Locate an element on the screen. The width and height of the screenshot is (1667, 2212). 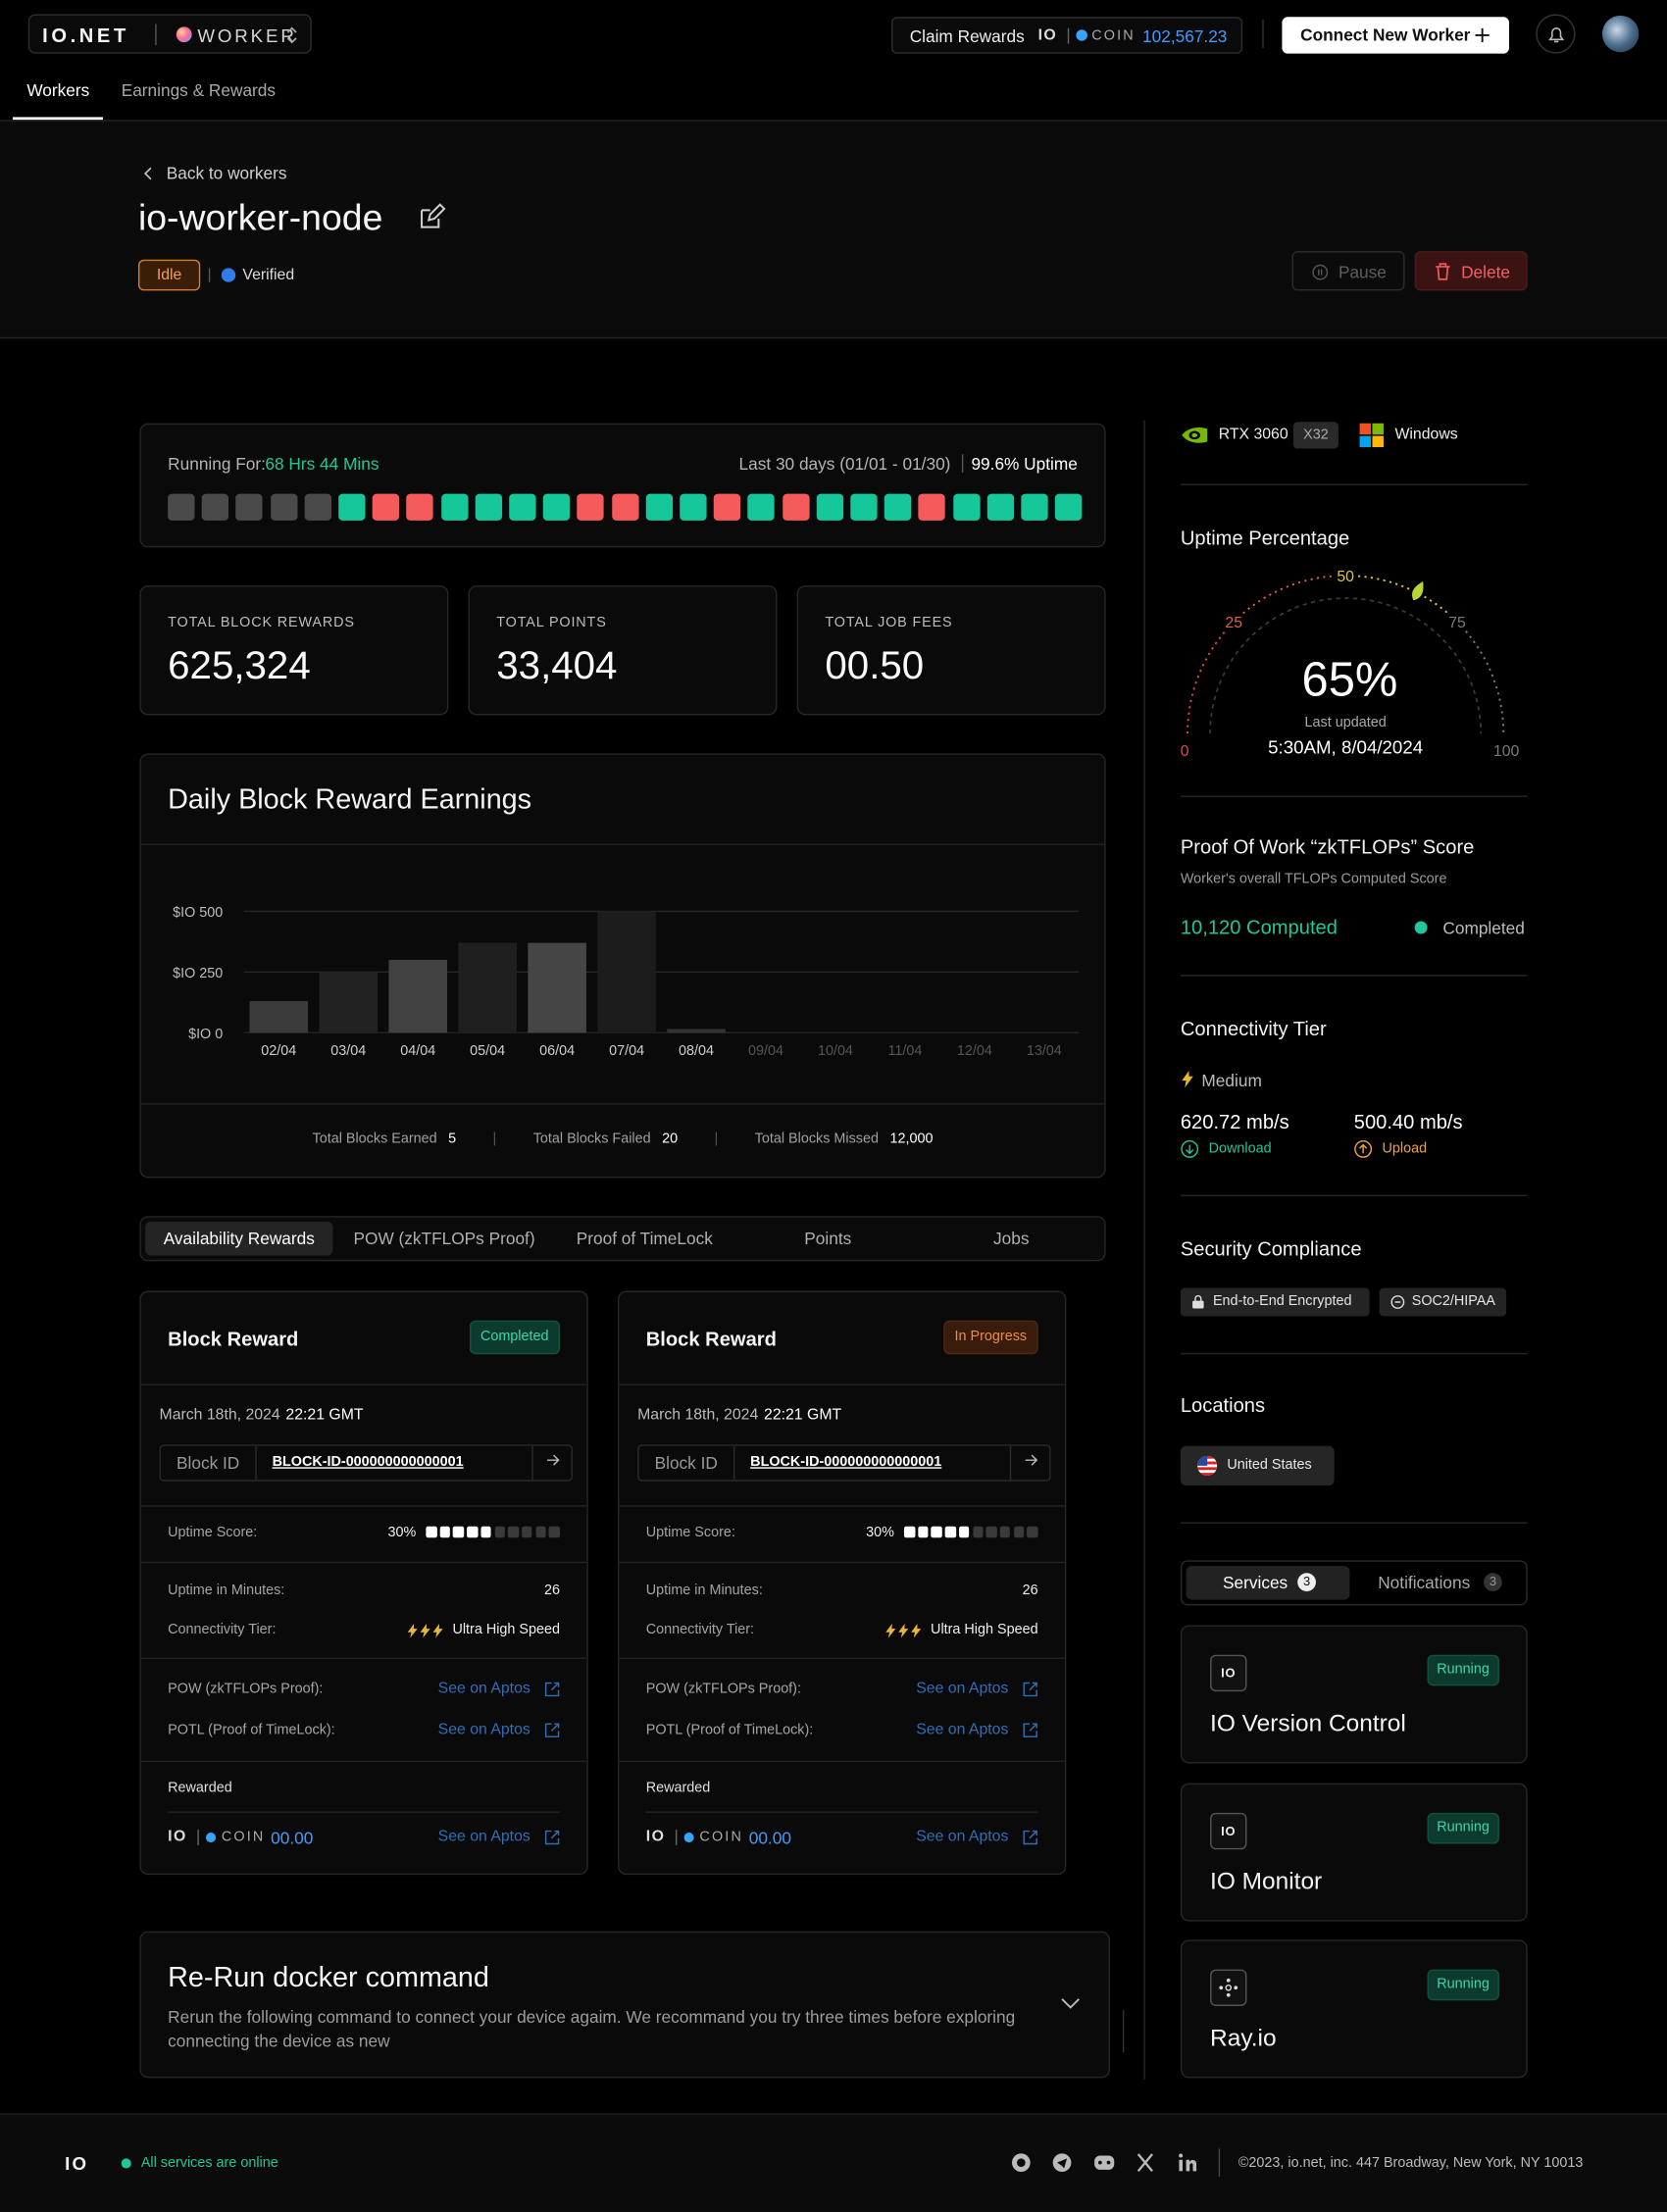
delete-button: Delete is located at coordinates (1471, 271).